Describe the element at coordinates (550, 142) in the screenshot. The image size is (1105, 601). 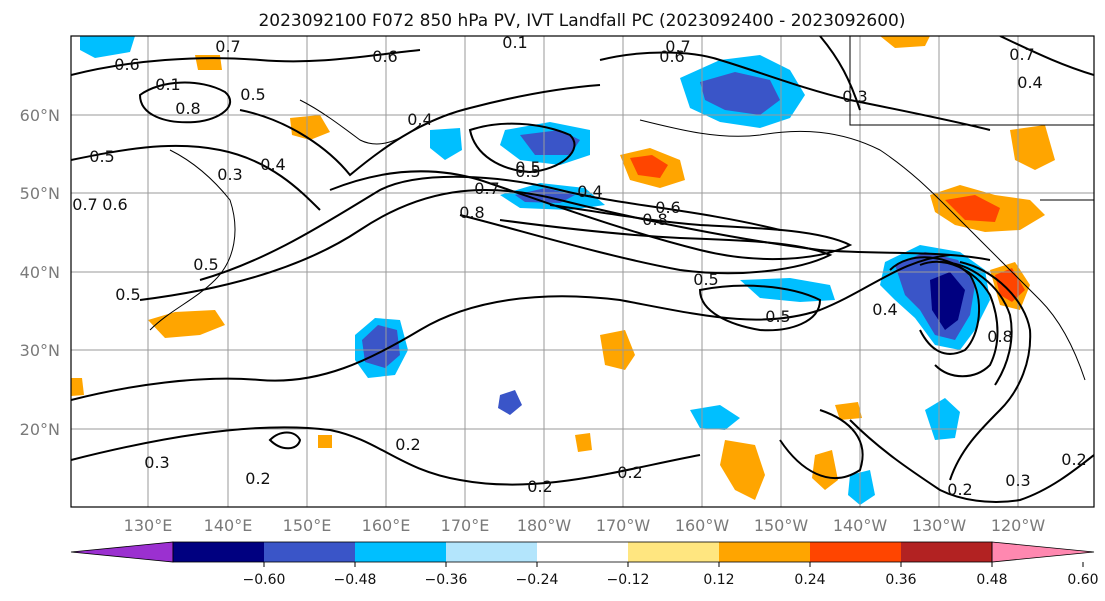
I see `shade-darkblue-bering` at that location.